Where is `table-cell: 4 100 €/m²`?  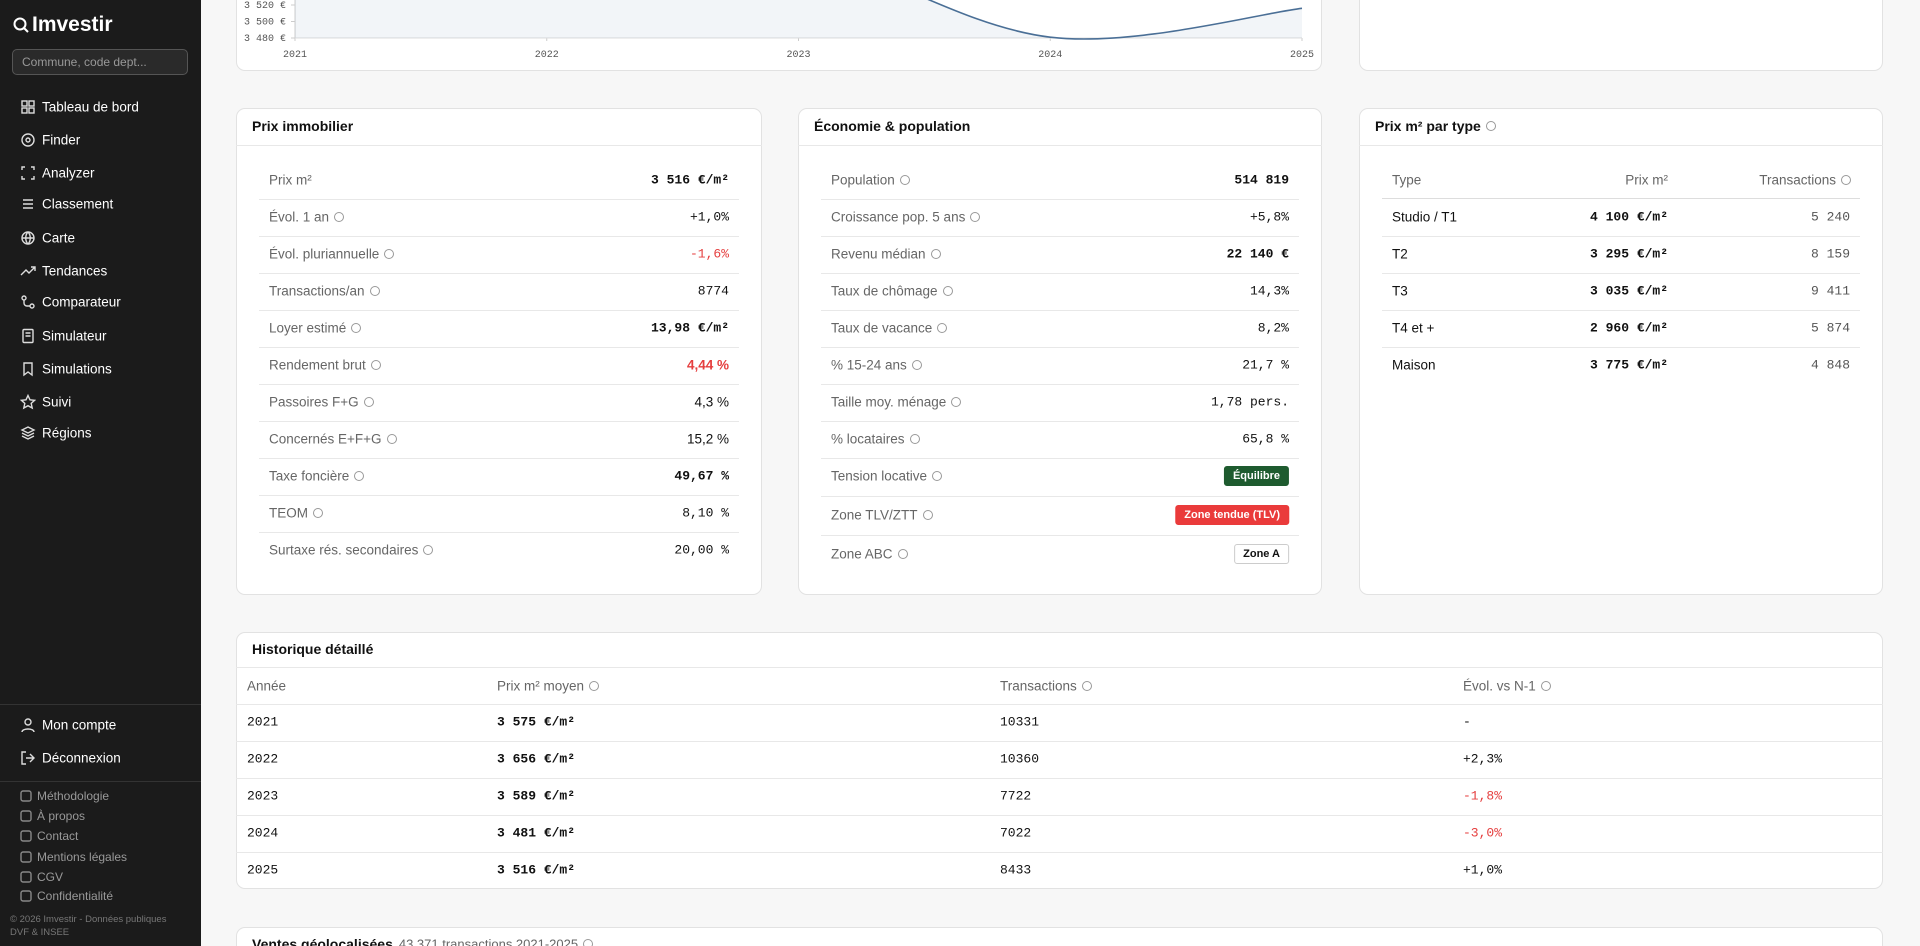
table-cell: 4 100 €/m² is located at coordinates (1628, 217).